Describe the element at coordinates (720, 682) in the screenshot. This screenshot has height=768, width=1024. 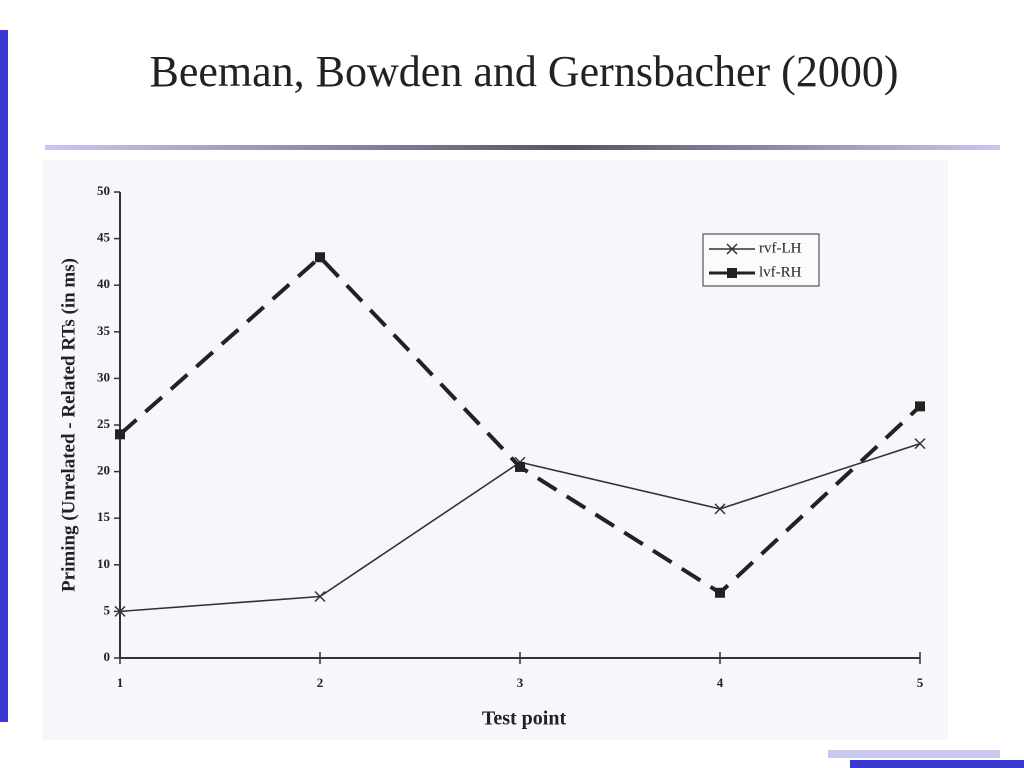
I see `x-tick-label: 4` at that location.